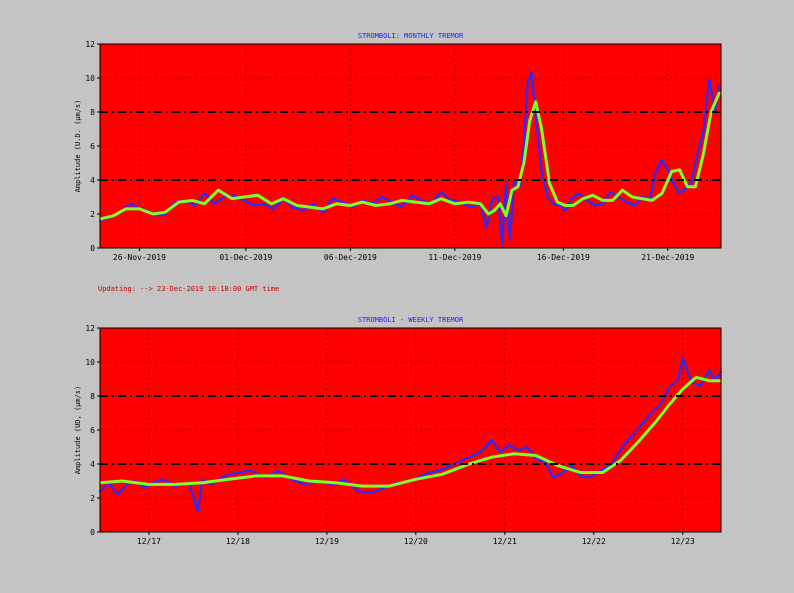 The width and height of the screenshot is (794, 593). What do you see at coordinates (563, 257) in the screenshot?
I see `x-tick-label: 16-Dec-2019` at bounding box center [563, 257].